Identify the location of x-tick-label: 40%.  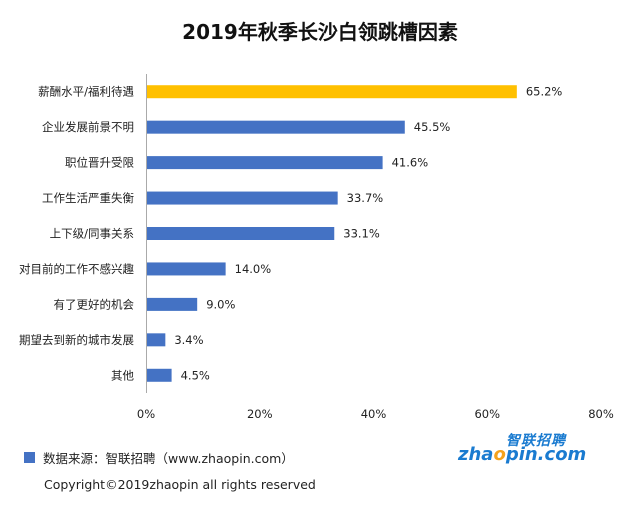
(374, 414).